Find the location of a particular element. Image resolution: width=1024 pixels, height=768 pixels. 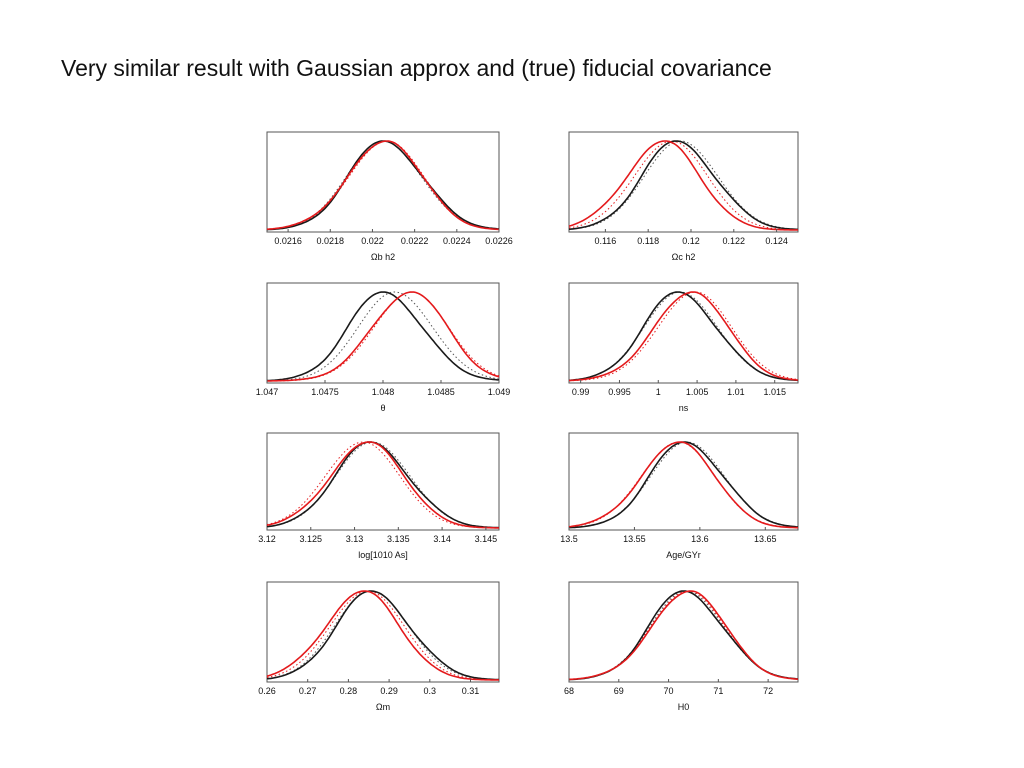

posterior-panel: 1.047 1.0475 1.048 1.0485 1.049 θ is located at coordinates (383, 347).